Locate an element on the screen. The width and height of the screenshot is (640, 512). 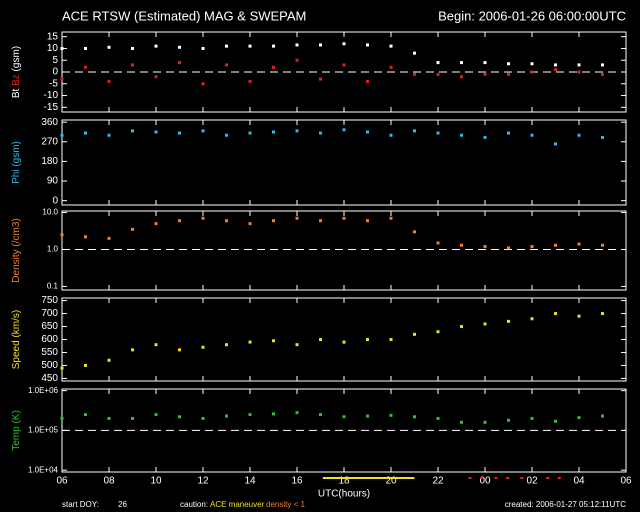
legend-label: Bt is located at coordinates (16, 93).